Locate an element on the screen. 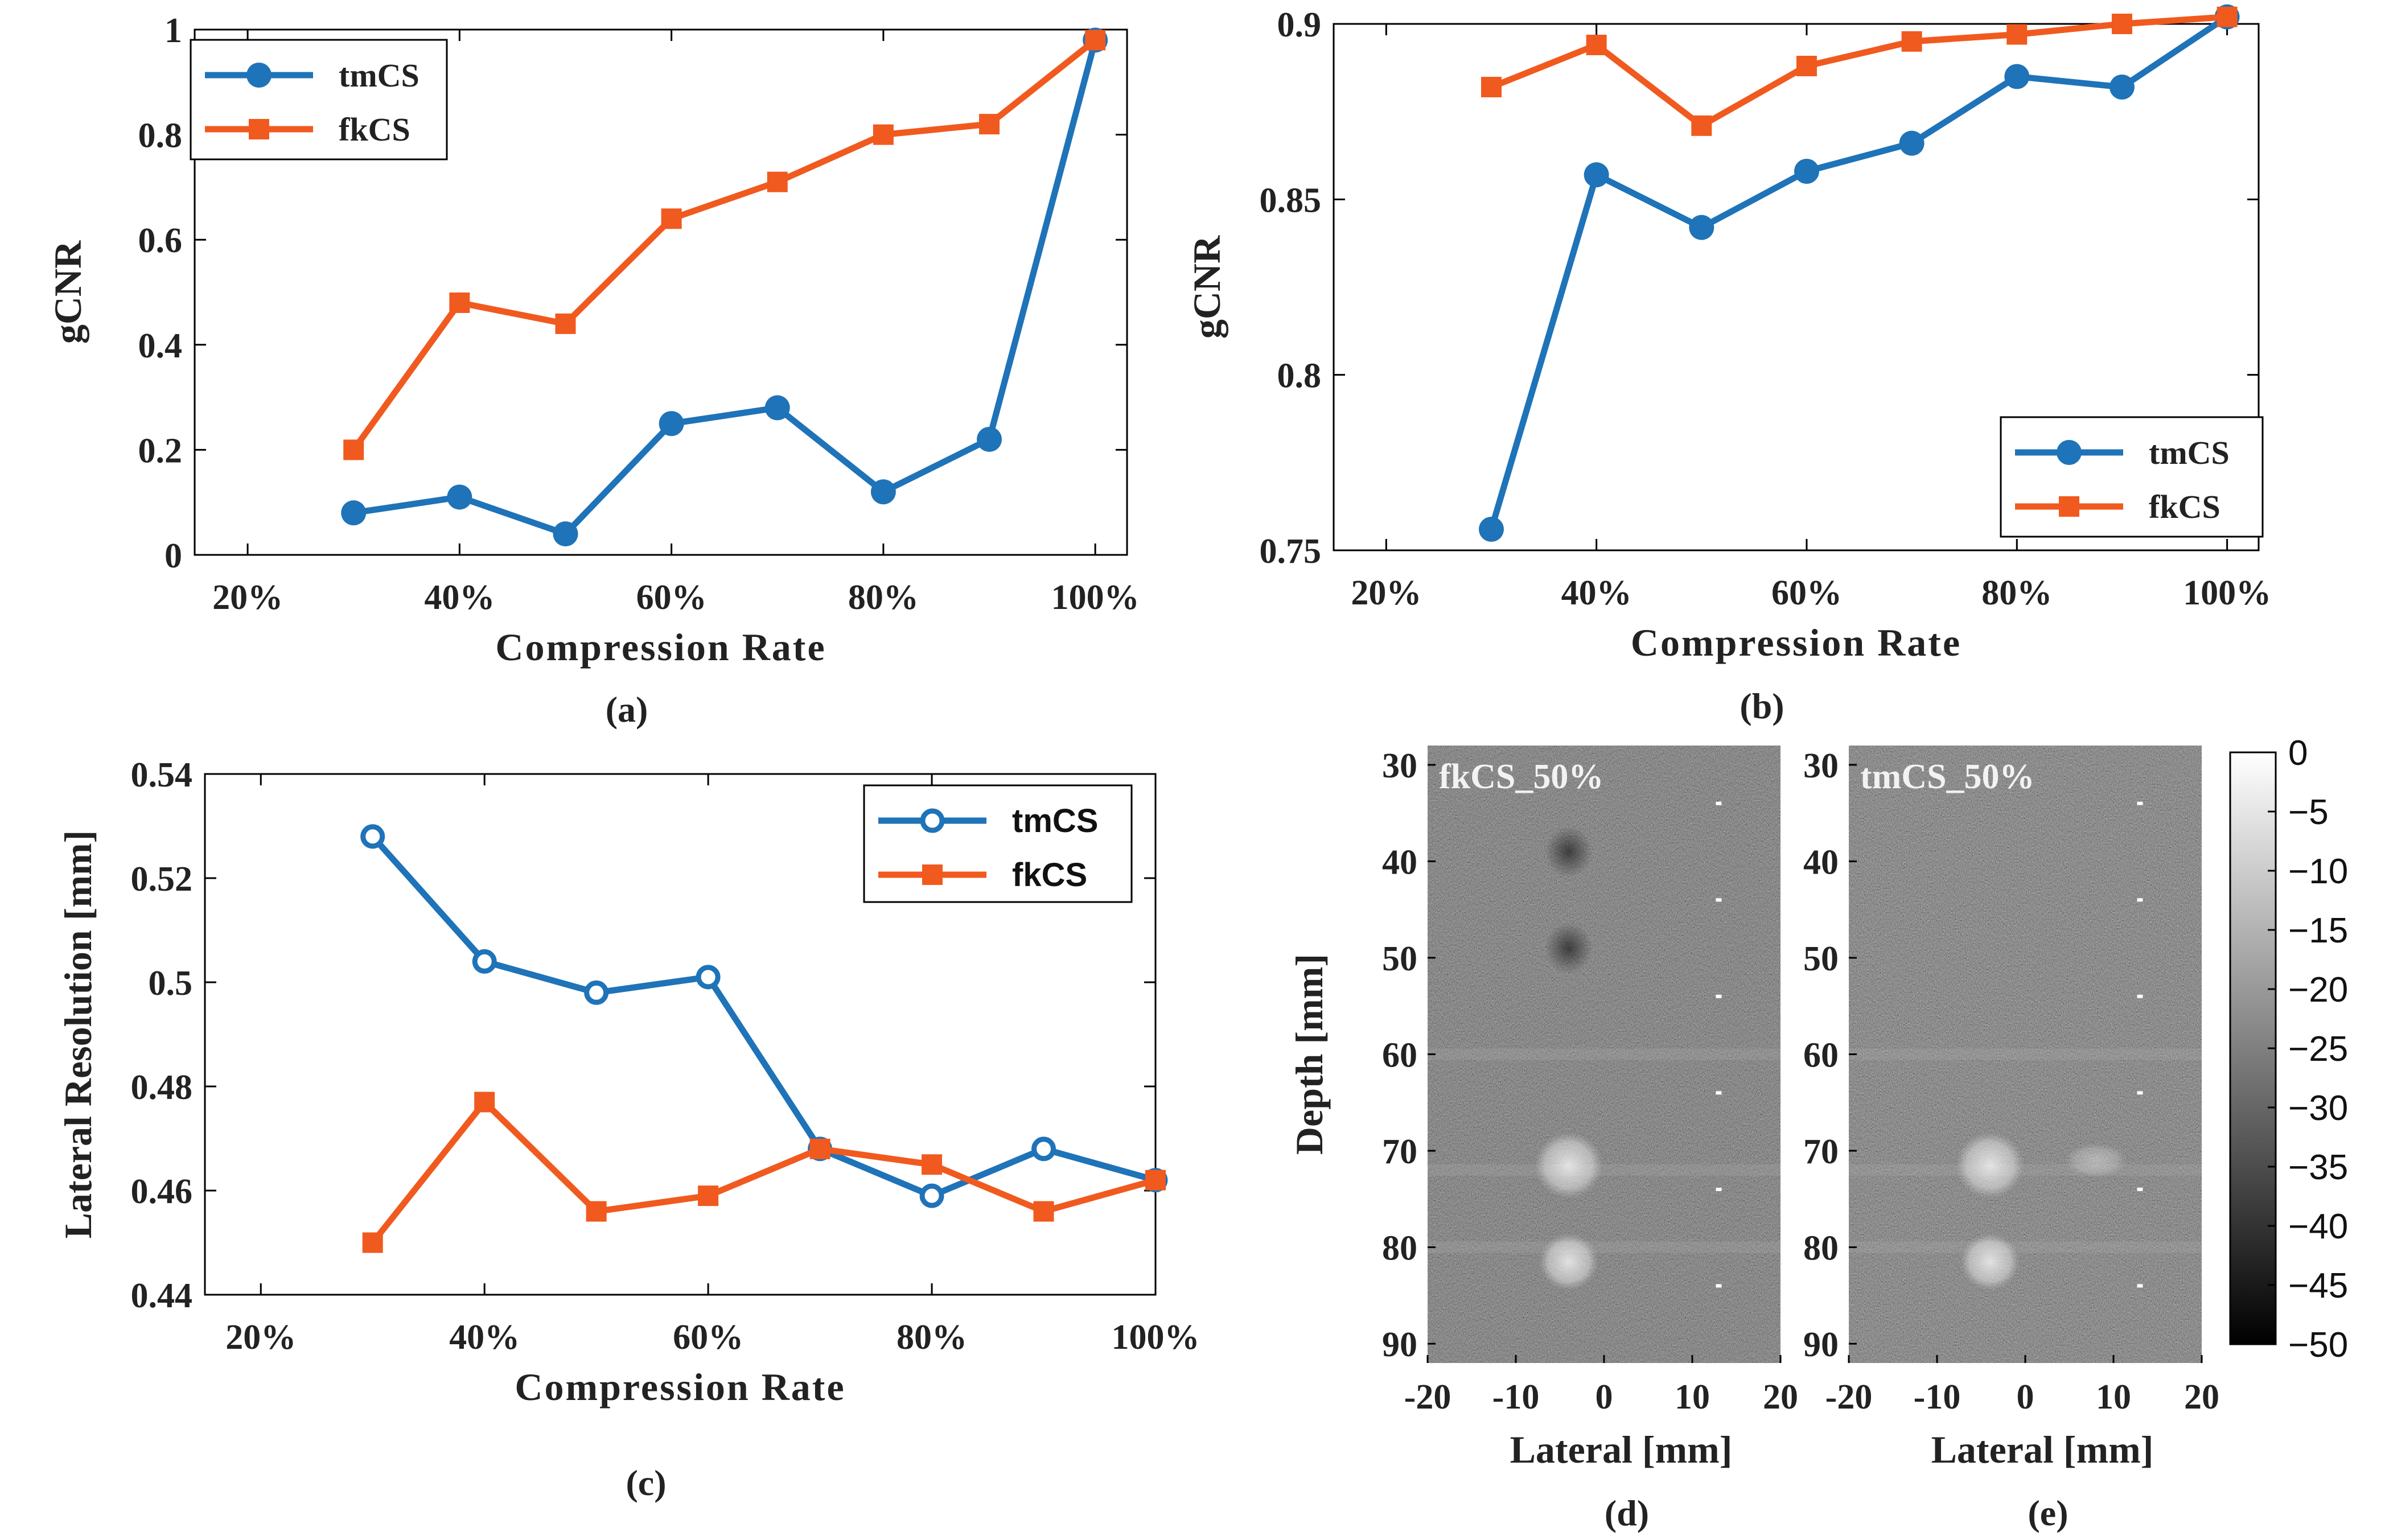 The height and width of the screenshot is (1540, 2385). y-axis-label-a: gCNR is located at coordinates (67, 292).